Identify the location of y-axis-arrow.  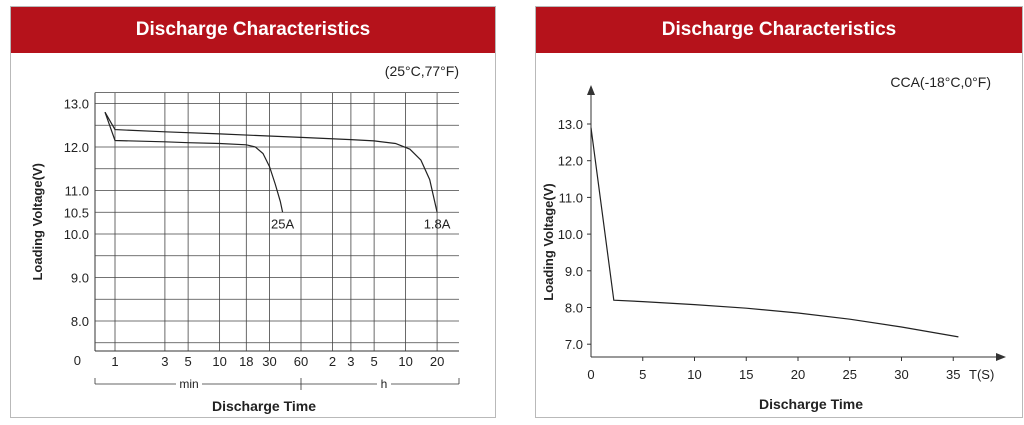
(591, 90).